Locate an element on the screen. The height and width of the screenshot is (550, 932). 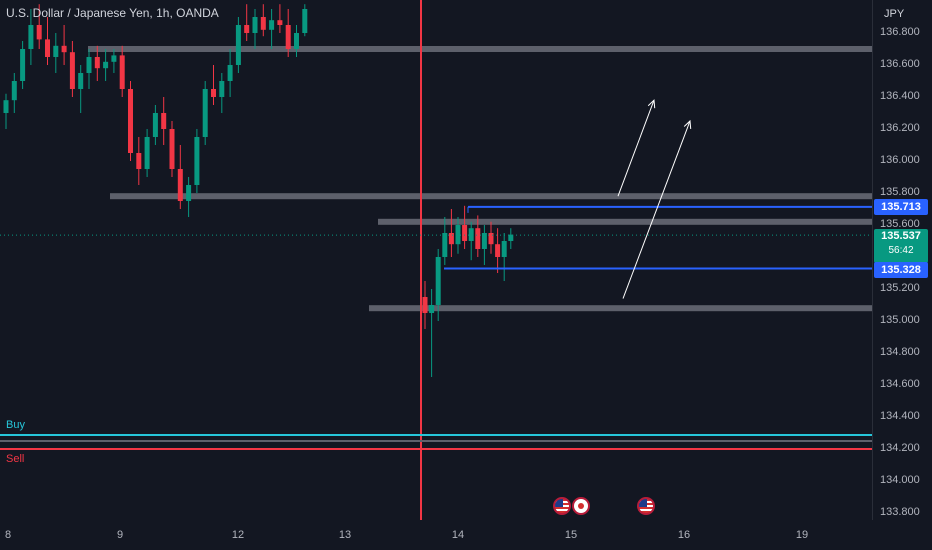
time-tick: 8 is located at coordinates (8, 535).